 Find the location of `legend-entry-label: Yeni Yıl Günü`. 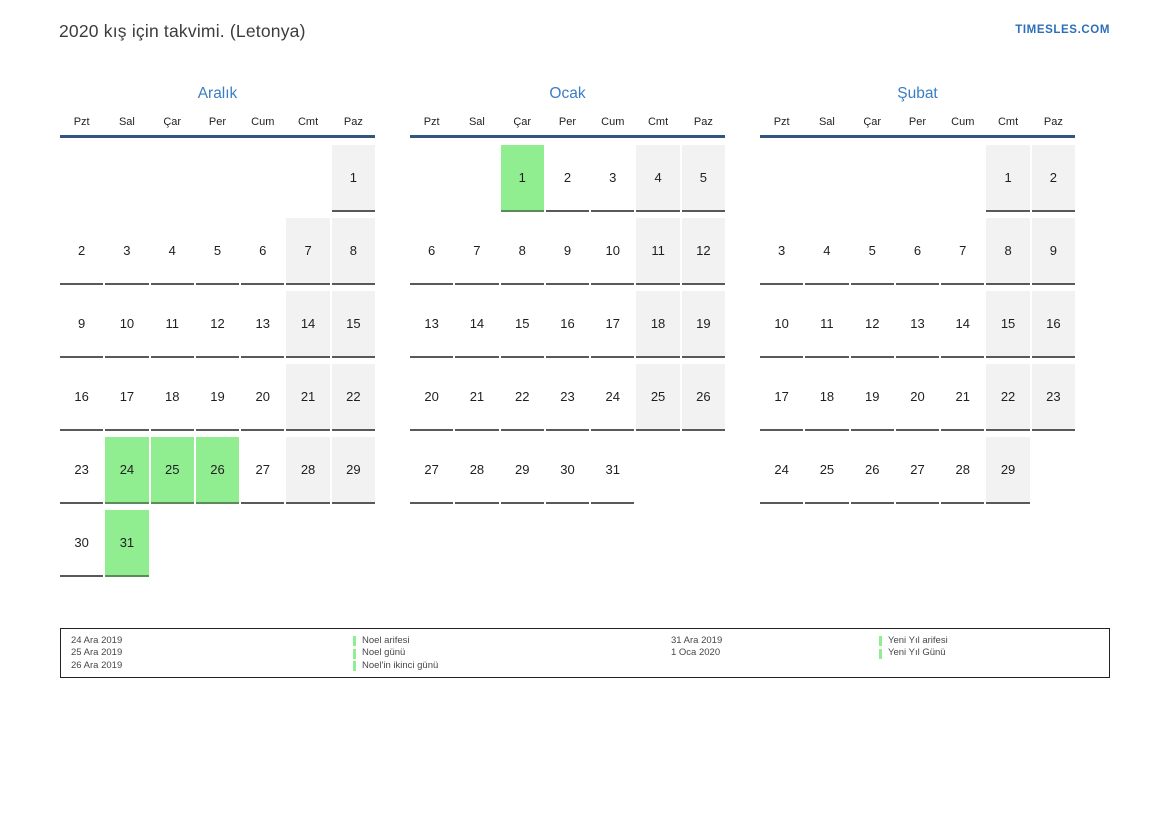

legend-entry-label: Yeni Yıl Günü is located at coordinates (917, 653).